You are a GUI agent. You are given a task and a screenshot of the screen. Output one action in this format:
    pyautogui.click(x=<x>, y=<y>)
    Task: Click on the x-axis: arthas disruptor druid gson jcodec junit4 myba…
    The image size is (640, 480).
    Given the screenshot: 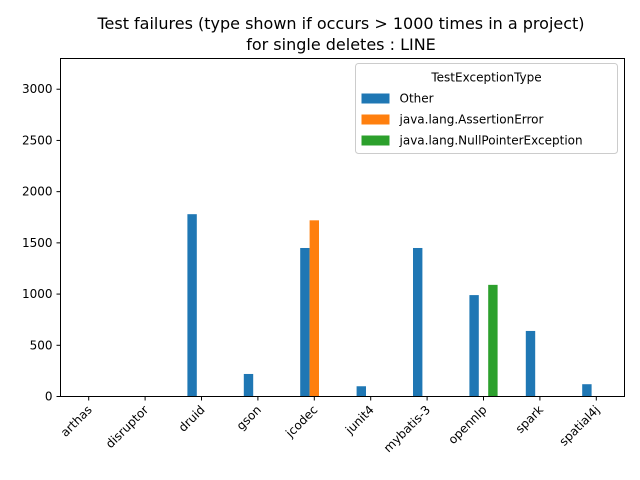 What is the action you would take?
    pyautogui.click(x=330, y=425)
    